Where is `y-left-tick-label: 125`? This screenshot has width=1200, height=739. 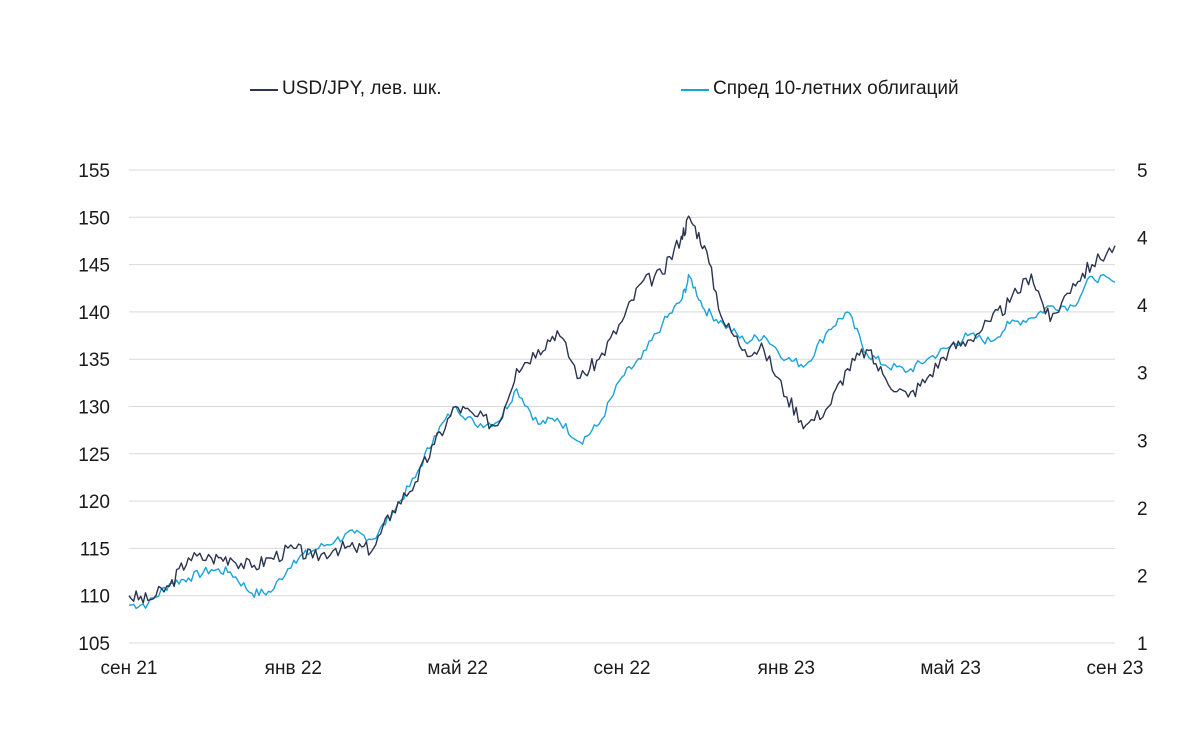 y-left-tick-label: 125 is located at coordinates (94, 455).